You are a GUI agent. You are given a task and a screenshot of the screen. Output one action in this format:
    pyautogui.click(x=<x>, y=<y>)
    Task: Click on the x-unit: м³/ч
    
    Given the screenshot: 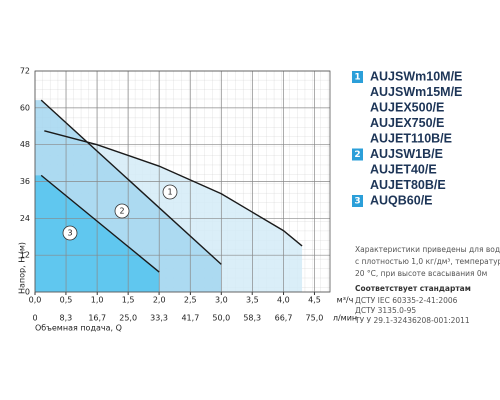 What is the action you would take?
    pyautogui.click(x=345, y=300)
    